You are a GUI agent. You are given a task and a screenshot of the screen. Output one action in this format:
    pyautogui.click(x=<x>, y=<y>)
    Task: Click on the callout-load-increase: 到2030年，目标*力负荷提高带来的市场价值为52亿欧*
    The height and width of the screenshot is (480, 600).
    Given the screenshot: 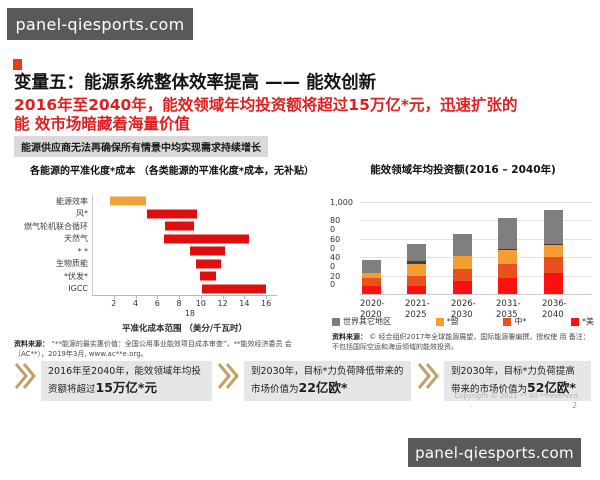 What is the action you would take?
    pyautogui.click(x=504, y=381)
    